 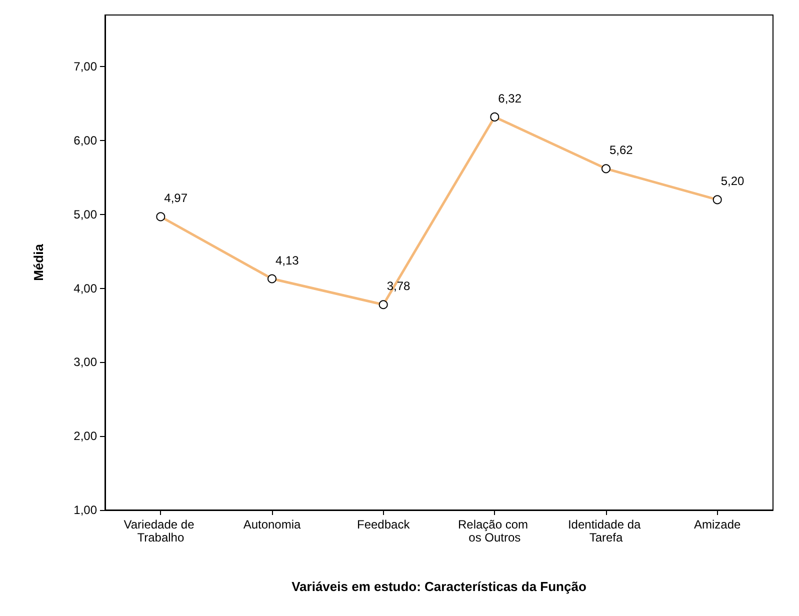 I want to click on y-tick-label: 5,00, so click(x=86, y=214).